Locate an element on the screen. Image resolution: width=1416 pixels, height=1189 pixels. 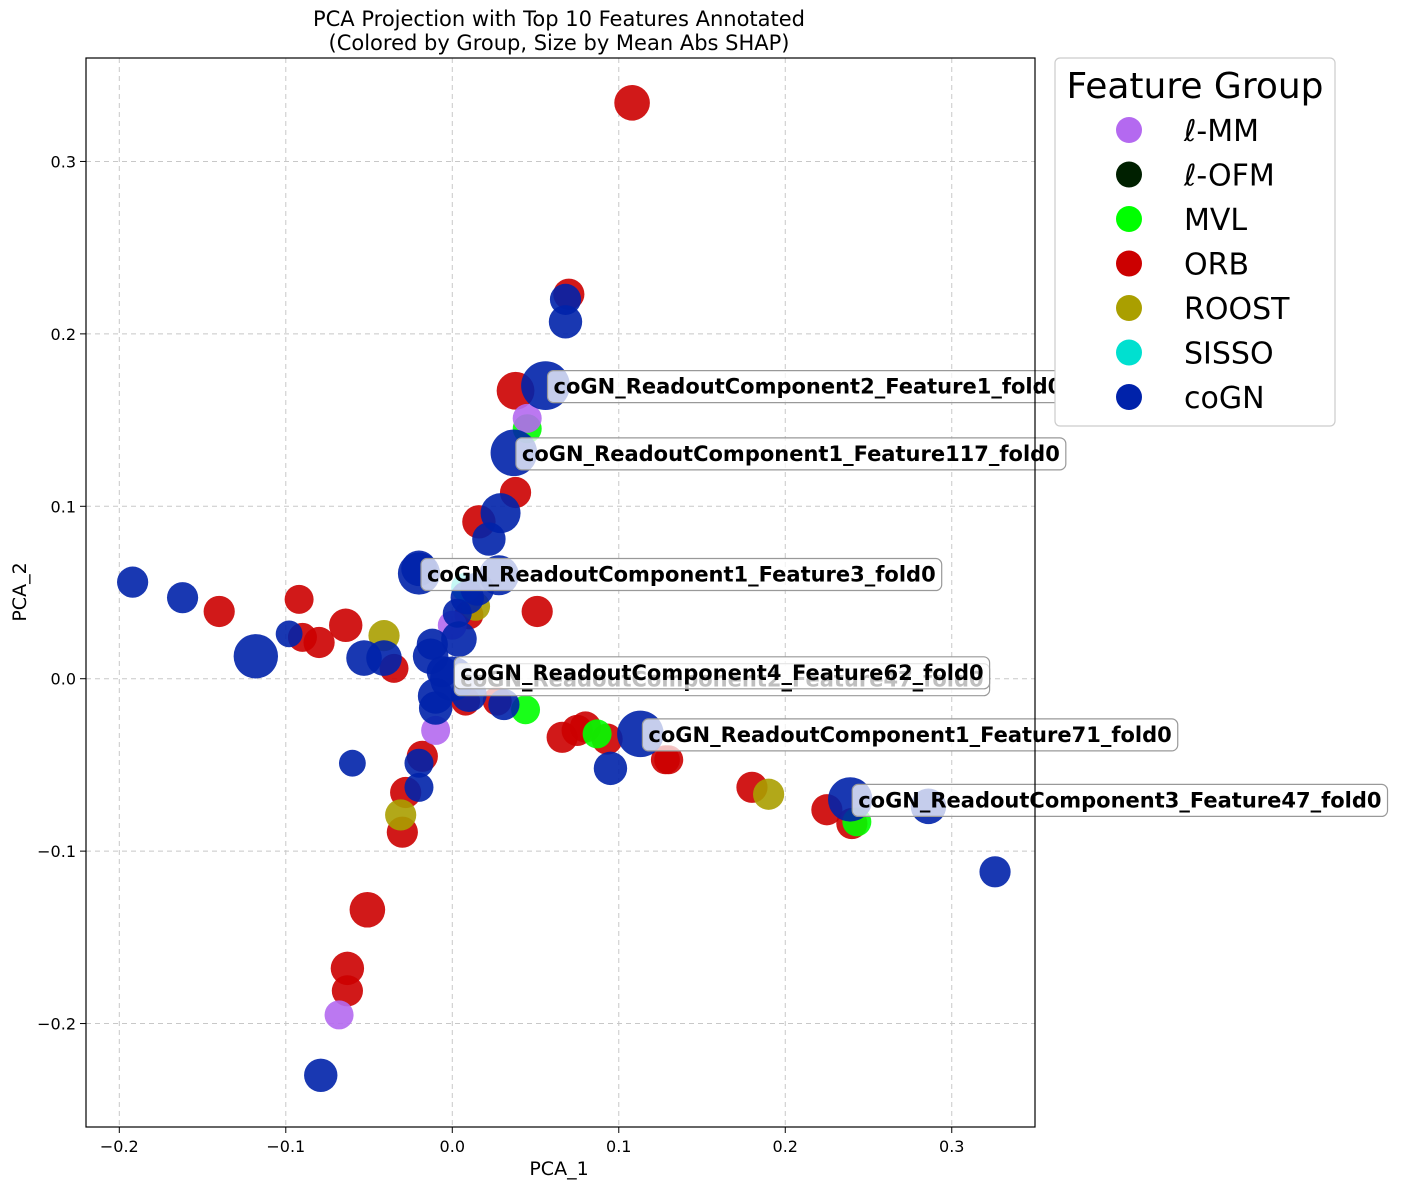
legend-label: ℓ-MM is located at coordinates (1221, 131).